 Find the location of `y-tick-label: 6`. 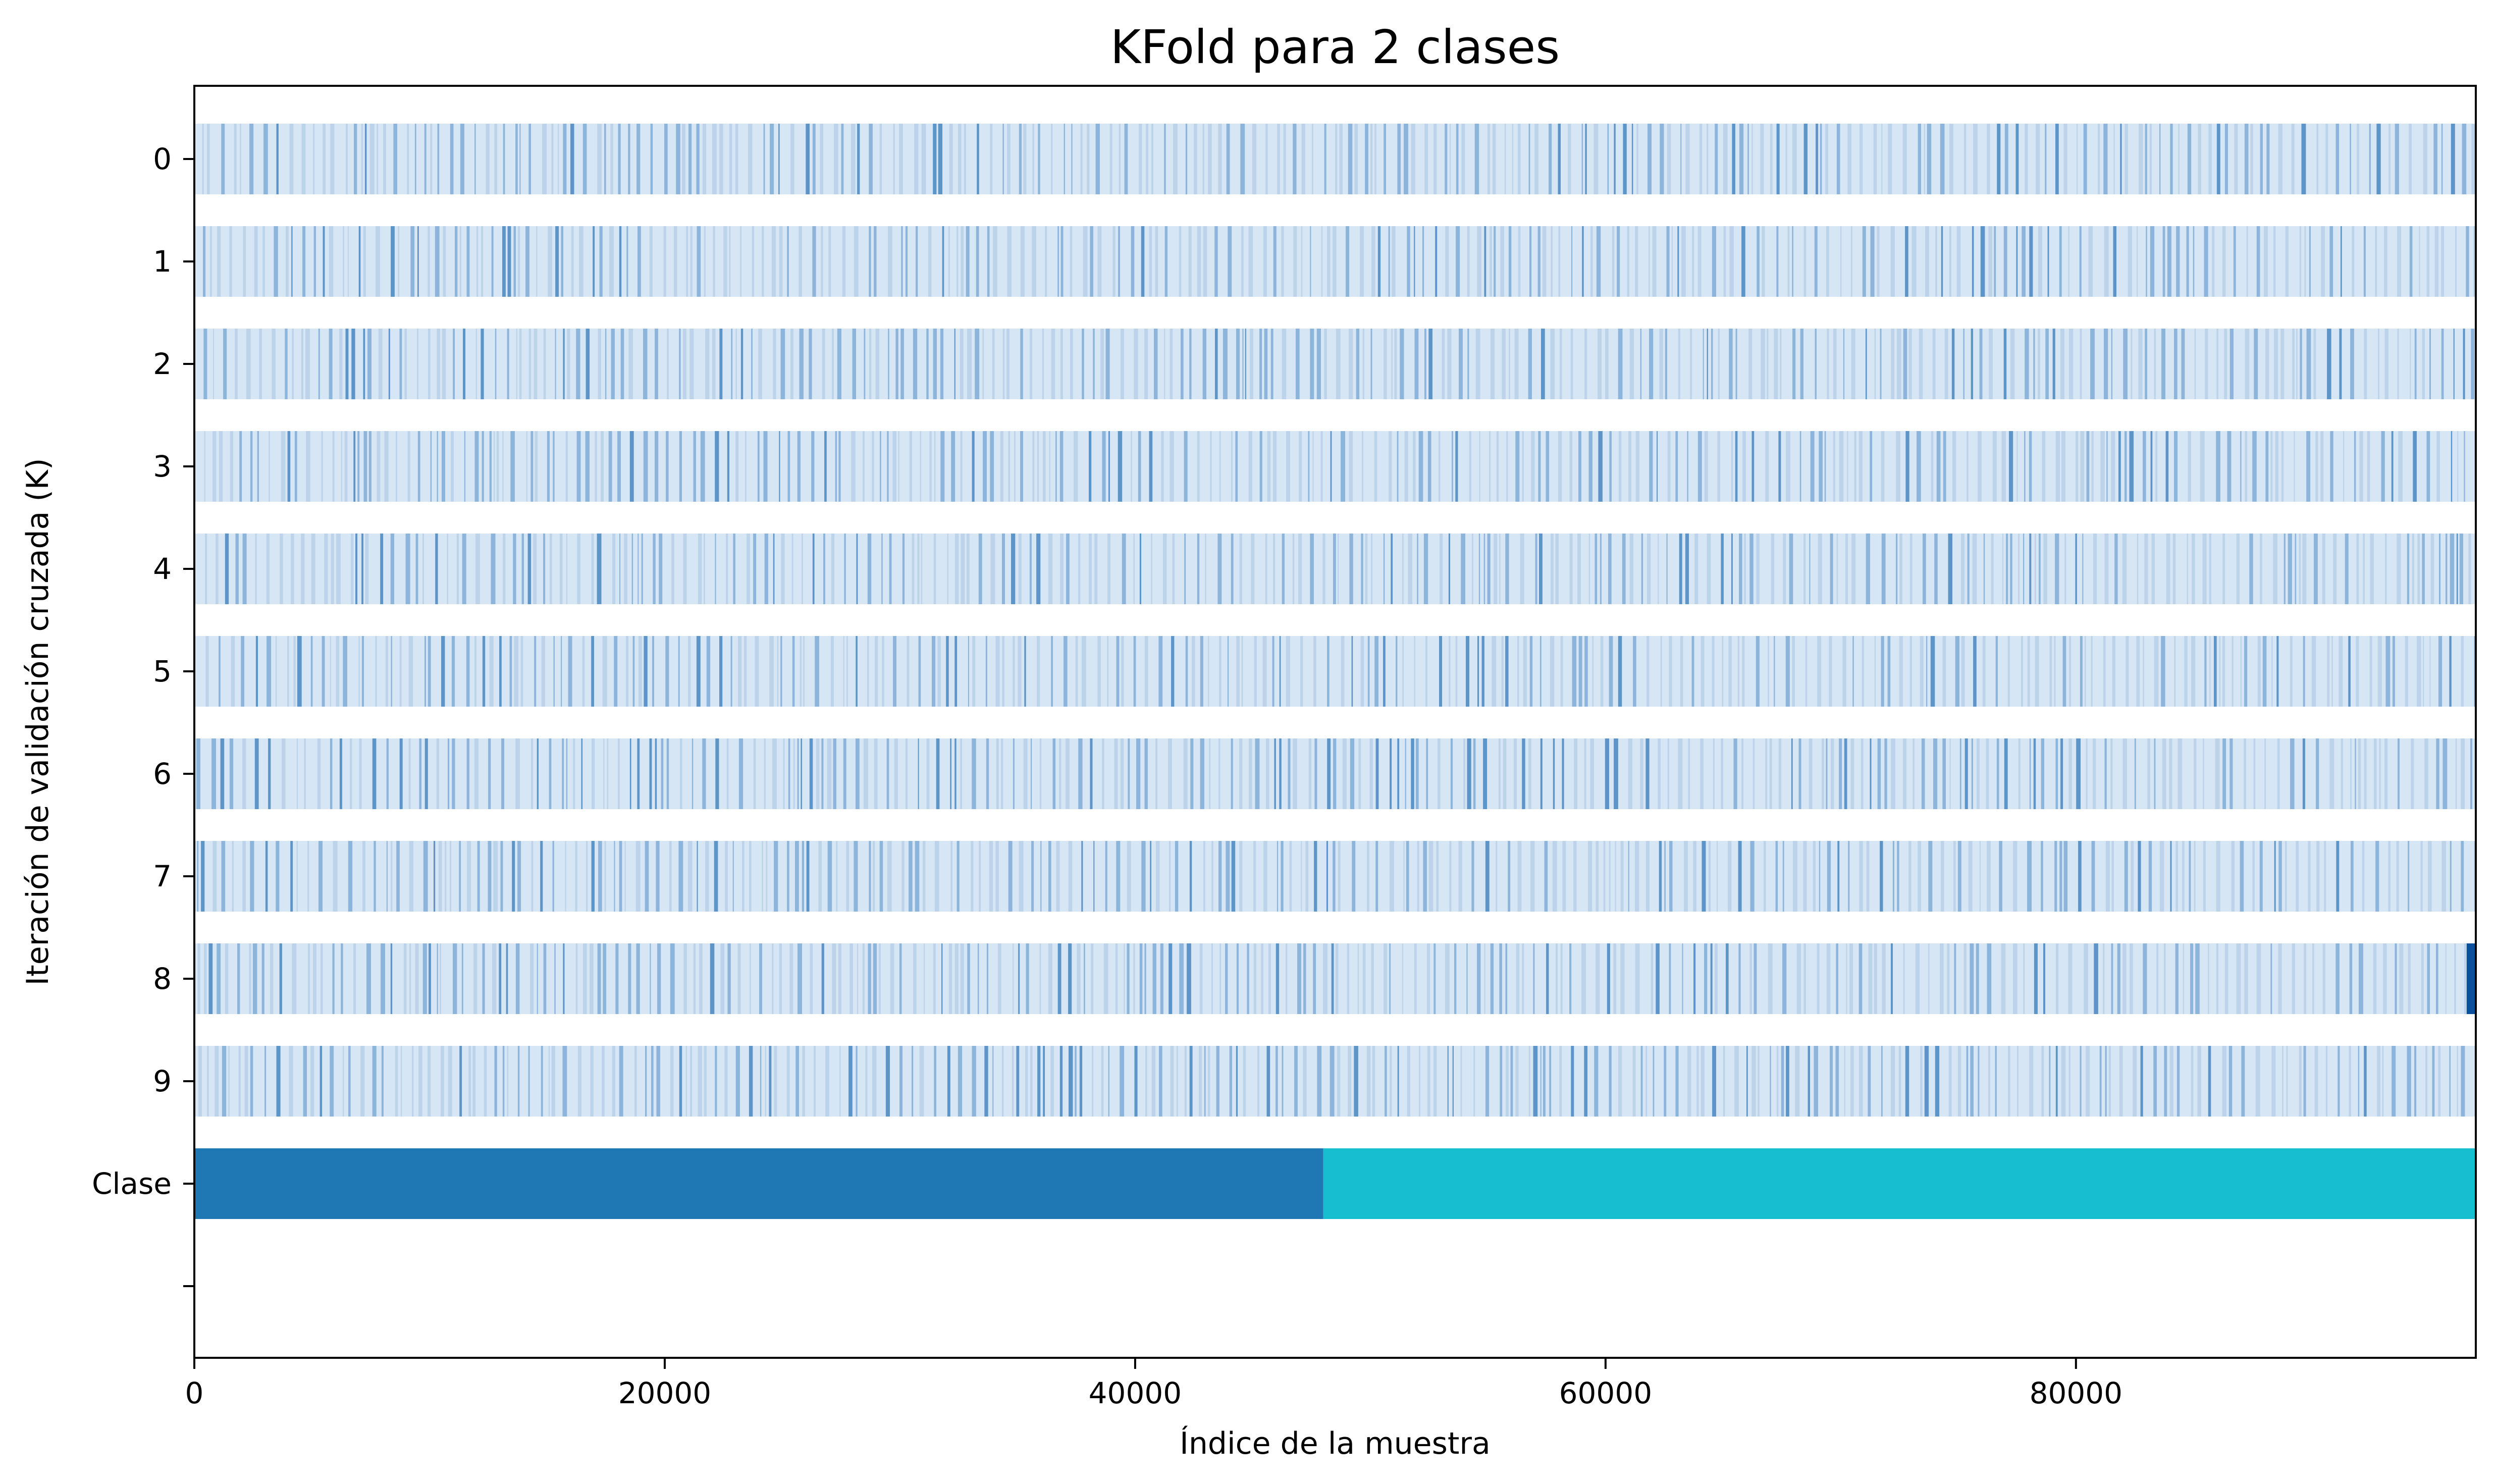

y-tick-label: 6 is located at coordinates (162, 774).